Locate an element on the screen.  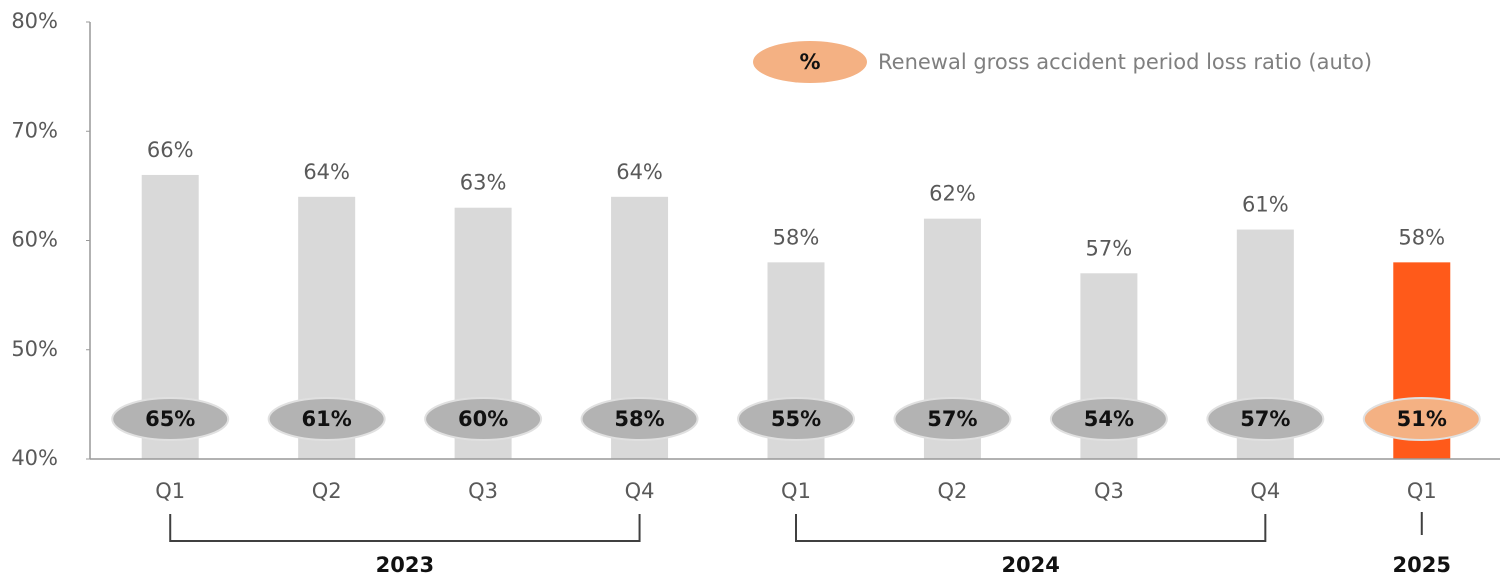
legend-symbol-label: % is located at coordinates (809, 62).